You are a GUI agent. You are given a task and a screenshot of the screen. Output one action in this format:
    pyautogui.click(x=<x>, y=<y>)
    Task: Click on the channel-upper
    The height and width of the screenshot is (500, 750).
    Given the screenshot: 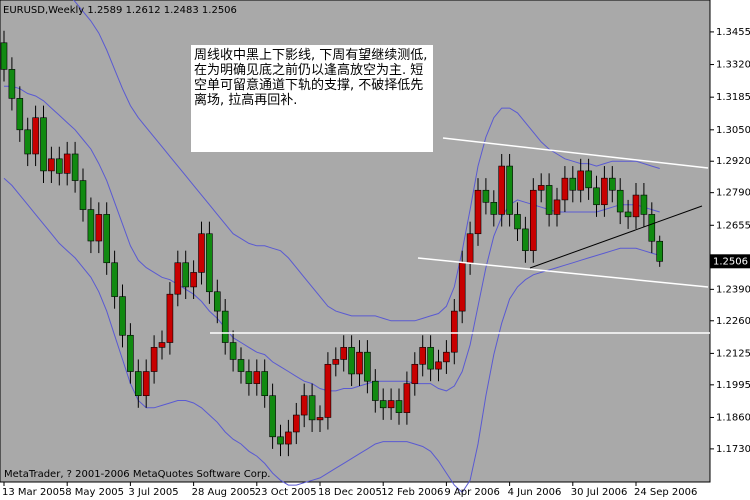 What is the action you would take?
    pyautogui.click(x=575, y=153)
    